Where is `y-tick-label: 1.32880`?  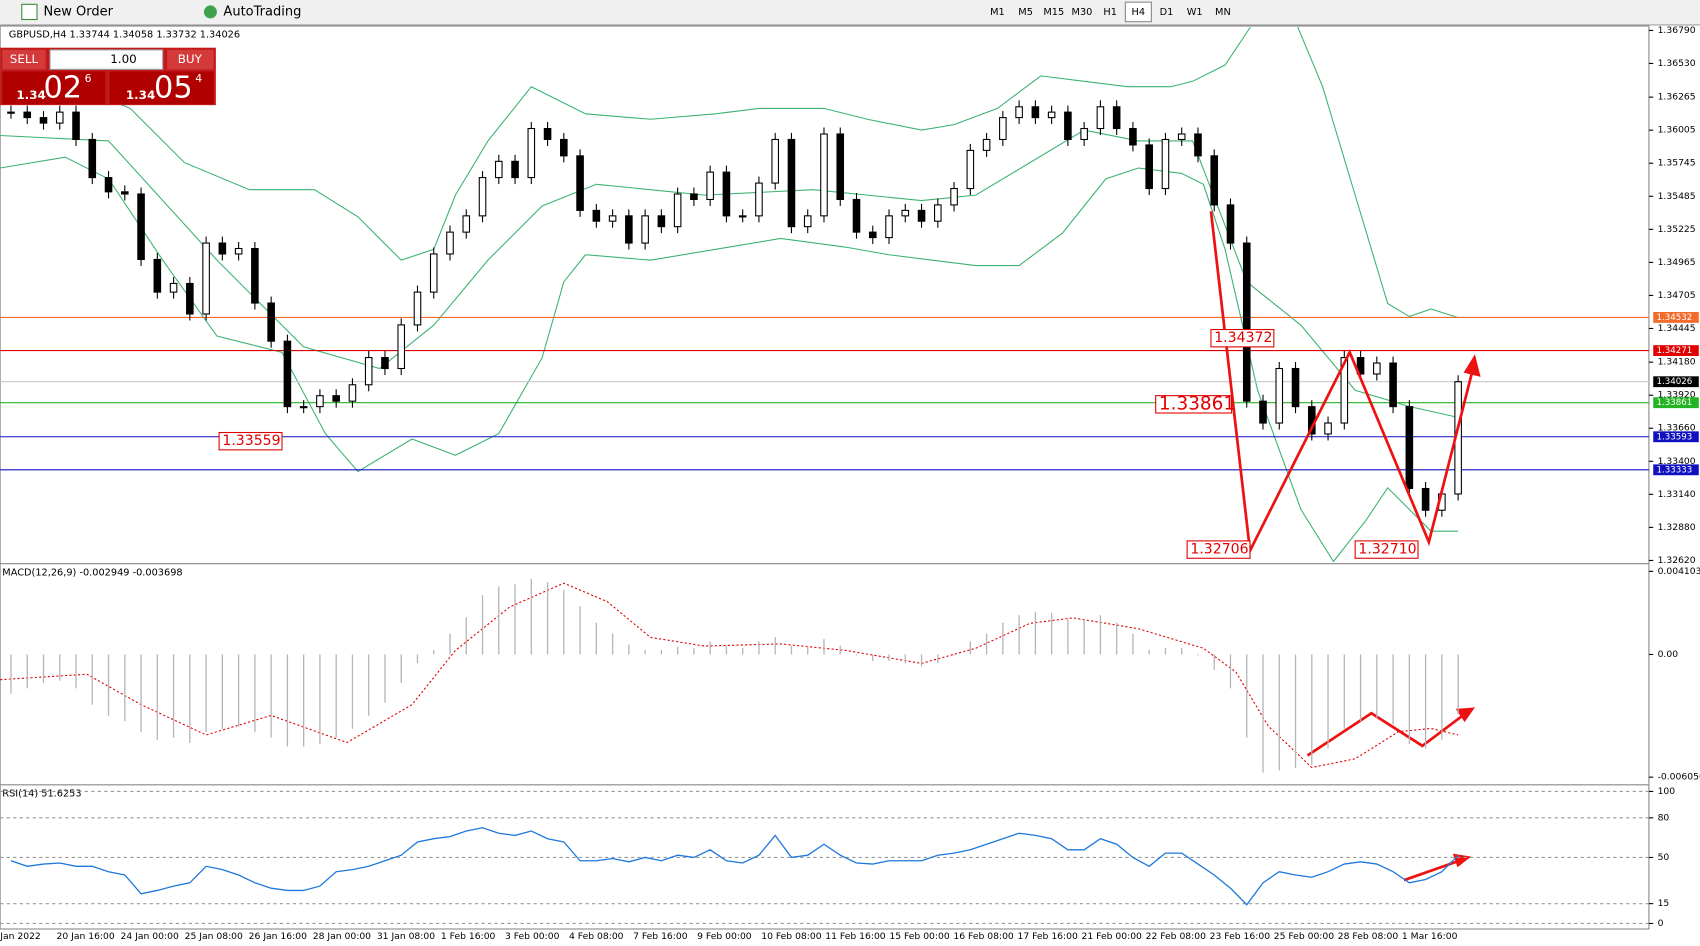 y-tick-label: 1.32880 is located at coordinates (1677, 527).